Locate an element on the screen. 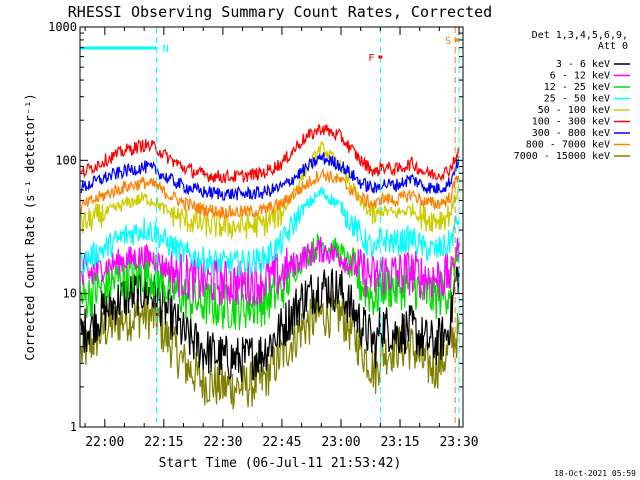 The width and height of the screenshot is (640, 480). series-25-50-kev is located at coordinates (270, 232).